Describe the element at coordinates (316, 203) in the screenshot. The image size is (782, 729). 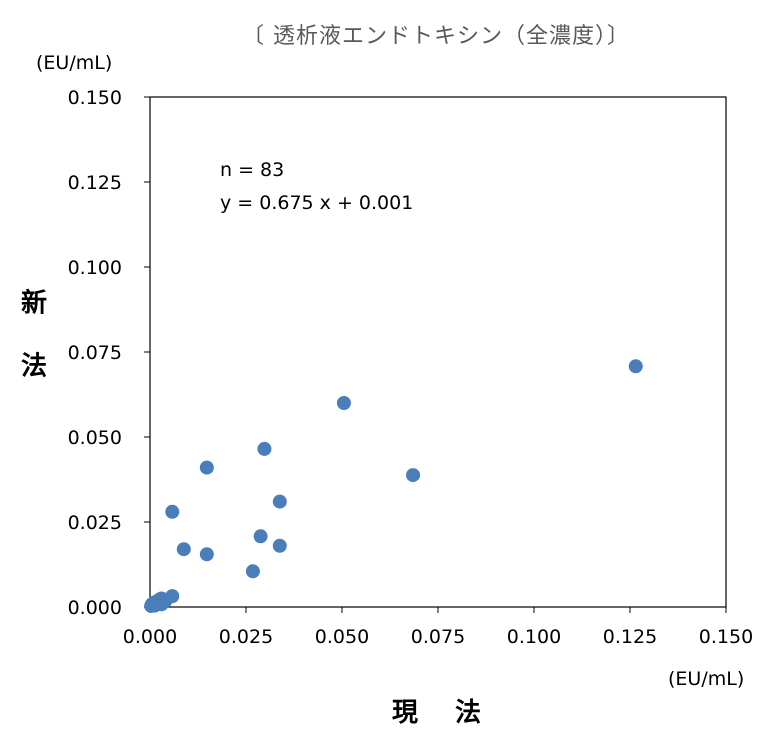
I see `annotation-regression: y = 0.675 x + 0.001` at that location.